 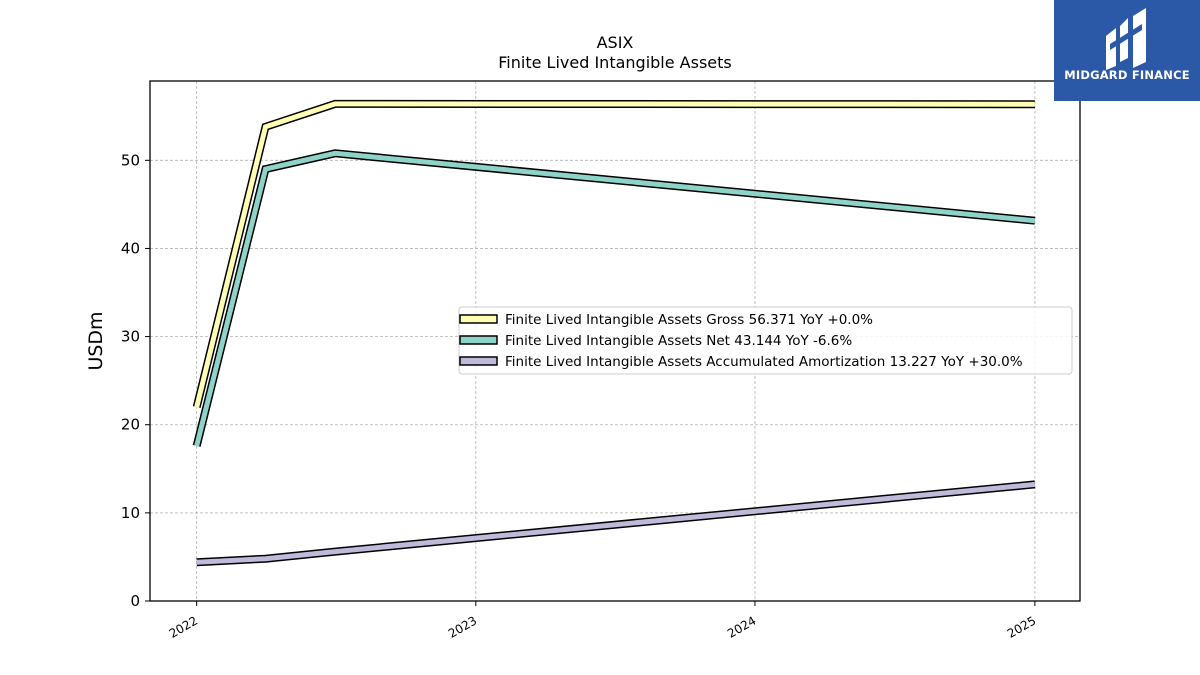 I want to click on chart-subtitle: Finite Lived Intangible Assets, so click(x=614, y=62).